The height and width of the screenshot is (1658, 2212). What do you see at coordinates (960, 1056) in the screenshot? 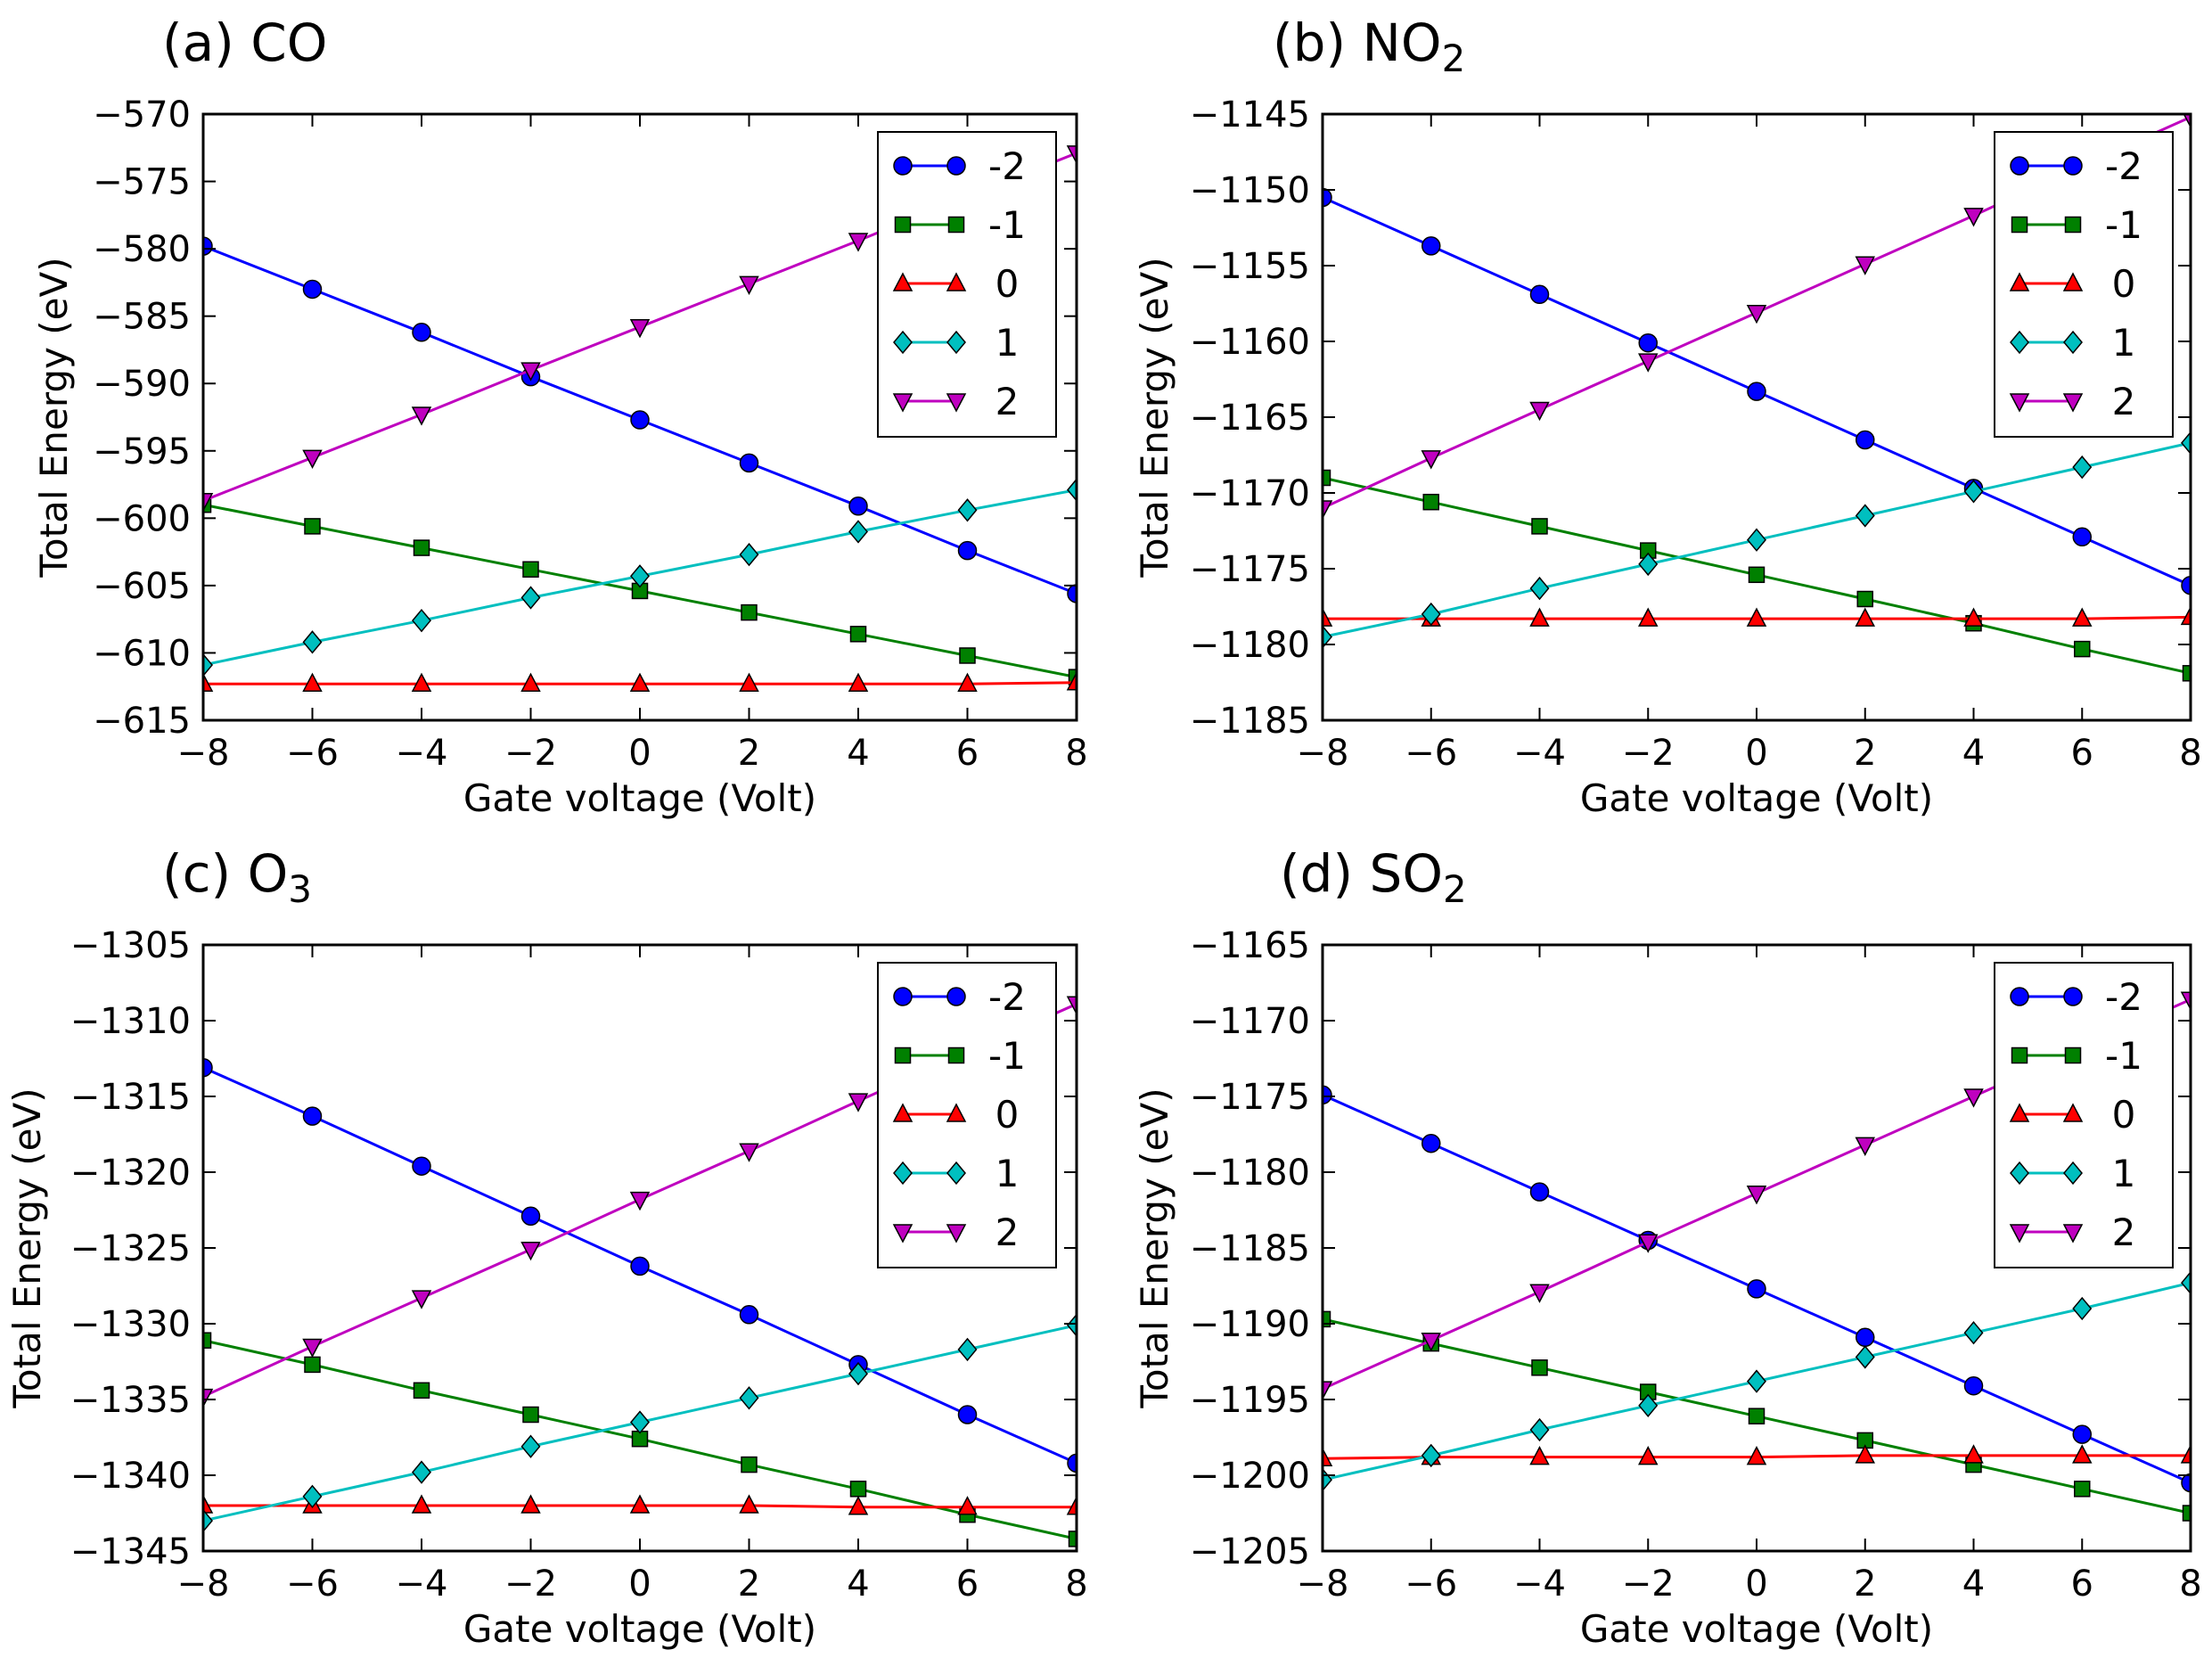
I see `legend-item: -1` at bounding box center [960, 1056].